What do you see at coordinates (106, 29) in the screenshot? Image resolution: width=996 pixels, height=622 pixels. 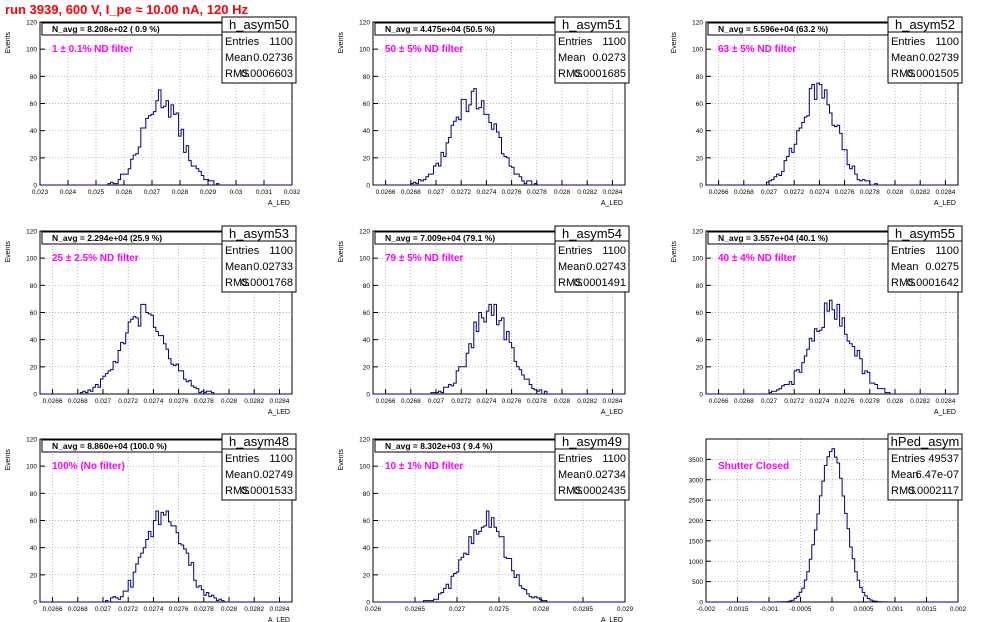 I see `n-avg-label: N_avg = 8.208e+02 ( 0.9 %)` at bounding box center [106, 29].